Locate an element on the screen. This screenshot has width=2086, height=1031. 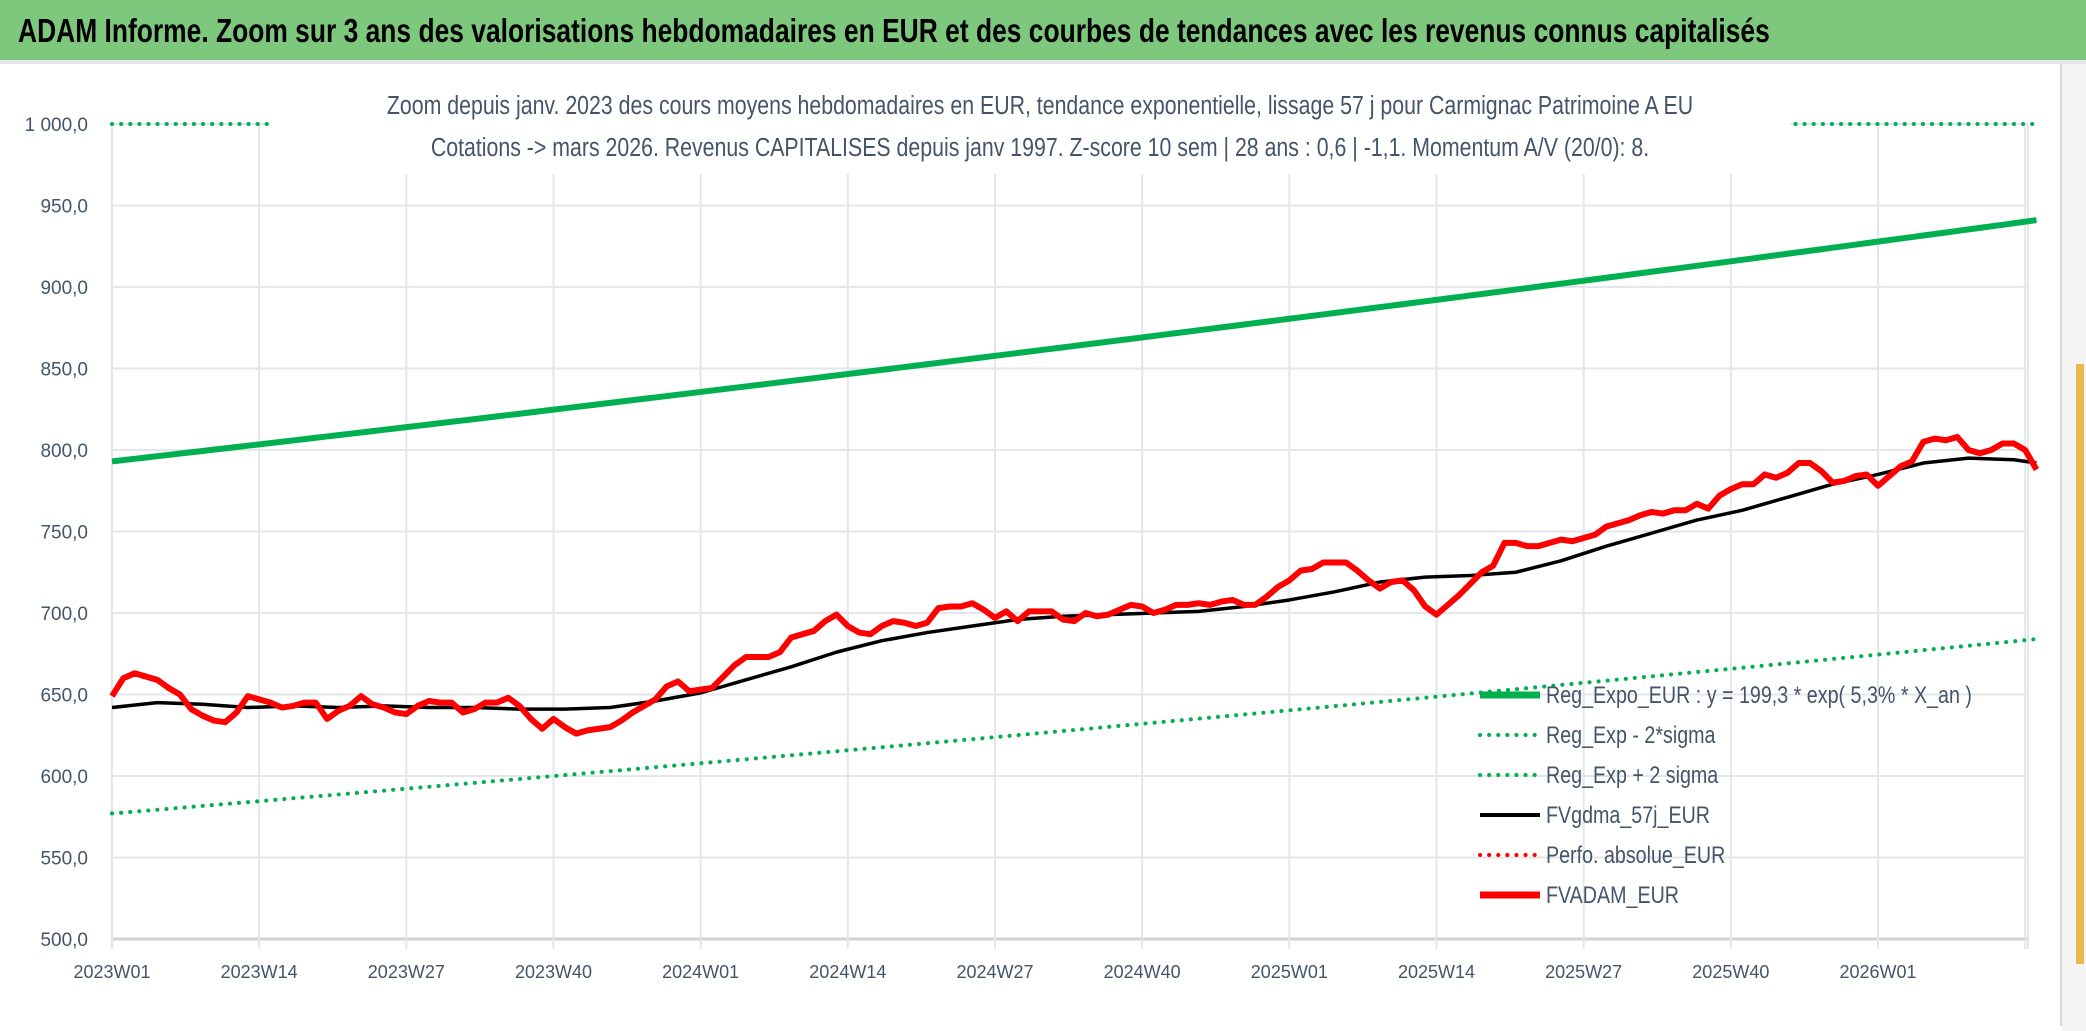
x-tick-label: 2025W01 is located at coordinates (1289, 972).